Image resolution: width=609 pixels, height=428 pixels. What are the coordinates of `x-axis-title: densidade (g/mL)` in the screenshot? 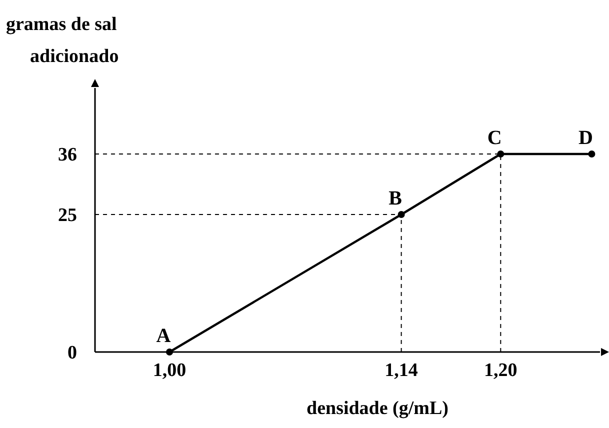 It's located at (377, 408).